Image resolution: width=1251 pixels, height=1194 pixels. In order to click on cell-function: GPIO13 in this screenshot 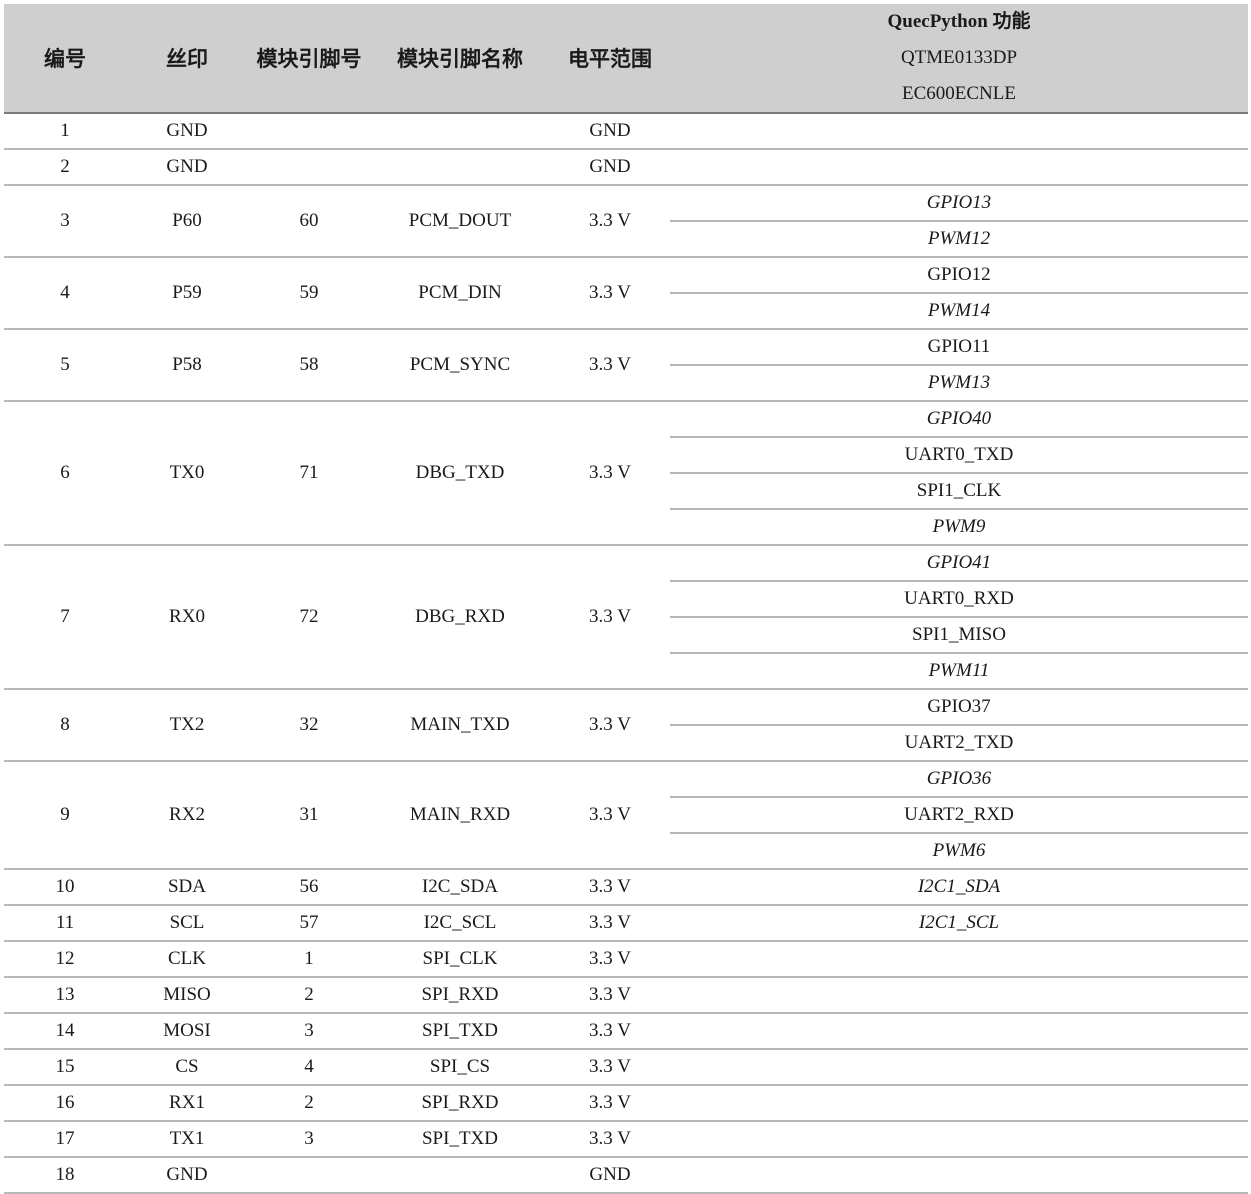, I will do `click(959, 203)`.